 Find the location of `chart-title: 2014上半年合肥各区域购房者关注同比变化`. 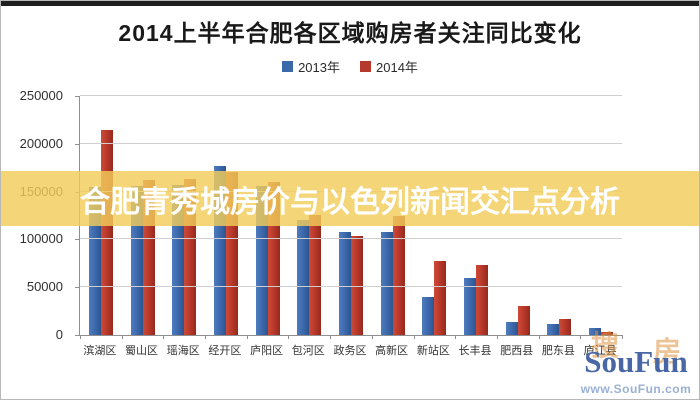

chart-title: 2014上半年合肥各区域购房者关注同比变化 is located at coordinates (350, 33).